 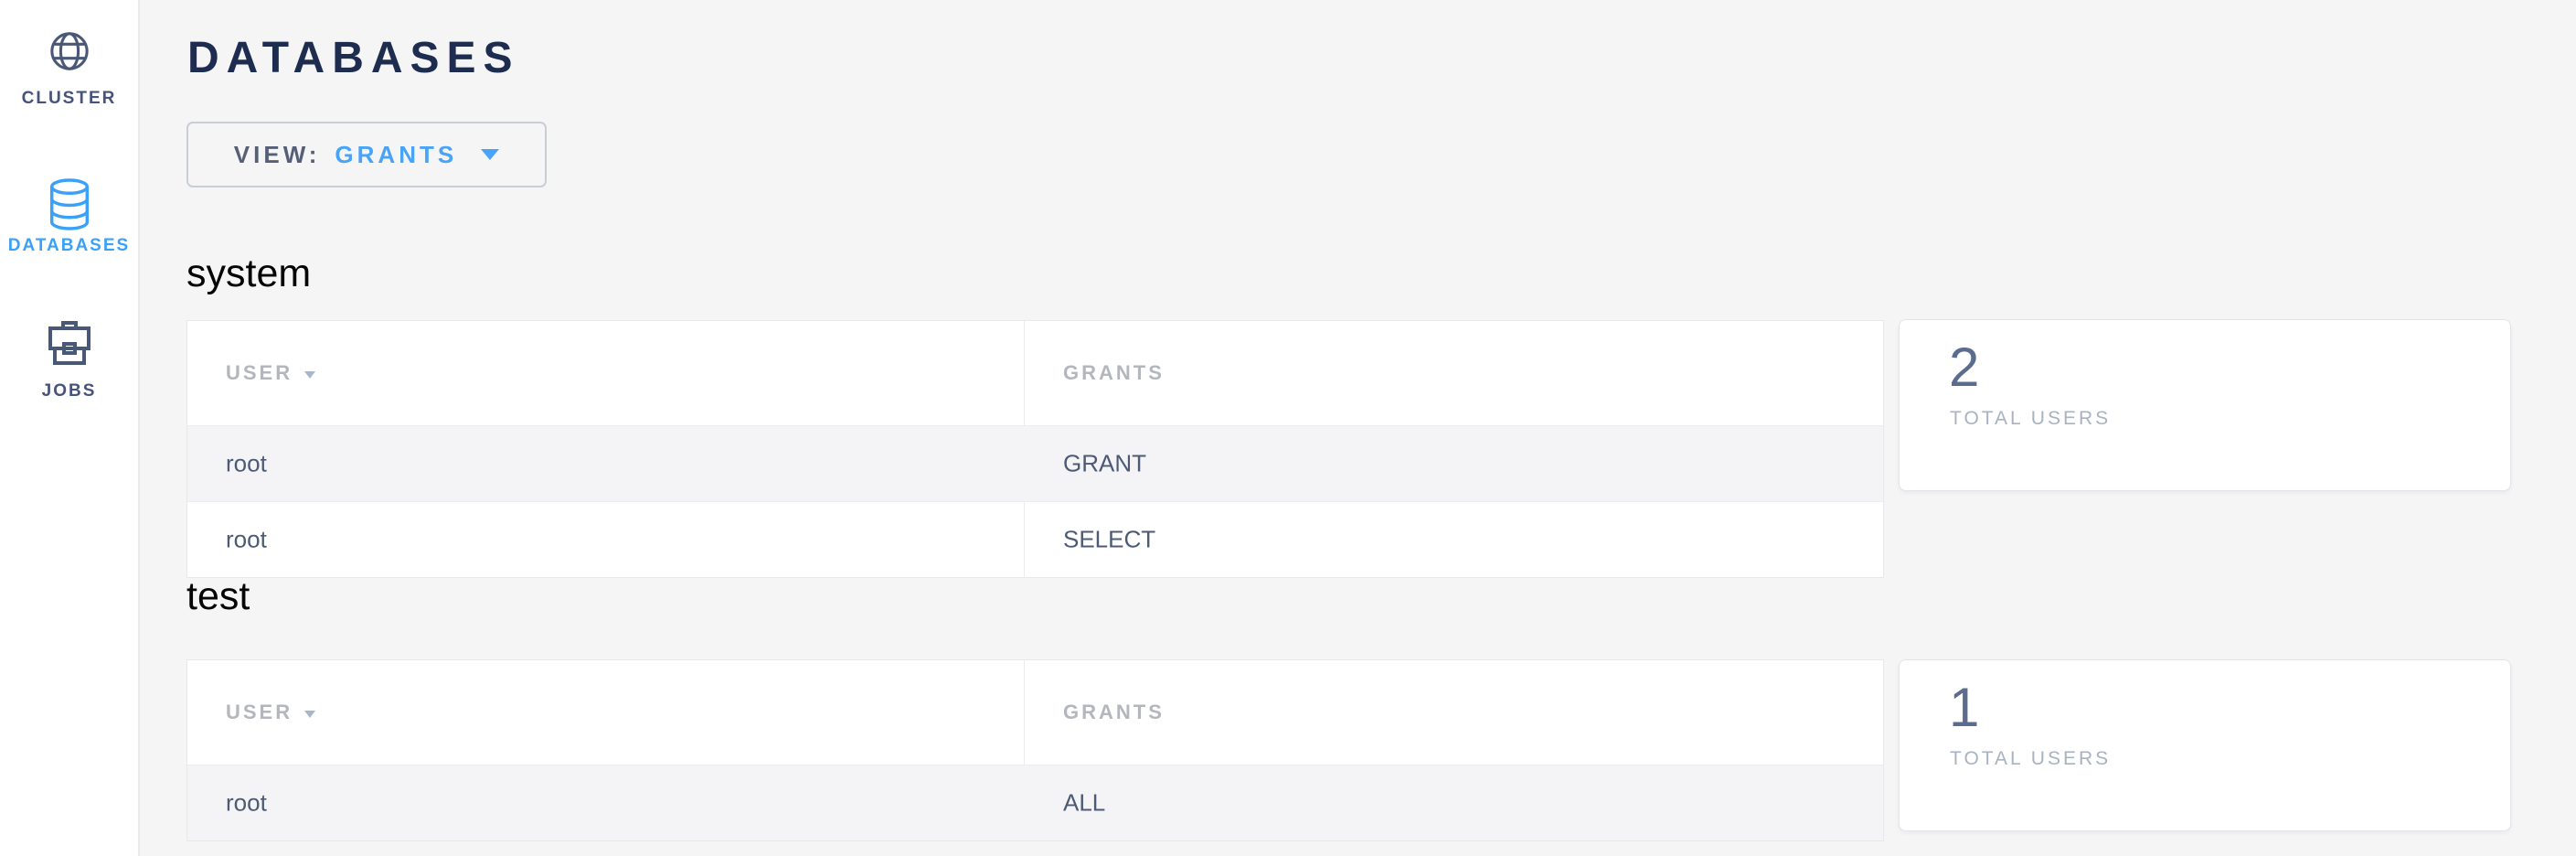 I want to click on cell-grants: SELECT, so click(x=1110, y=539).